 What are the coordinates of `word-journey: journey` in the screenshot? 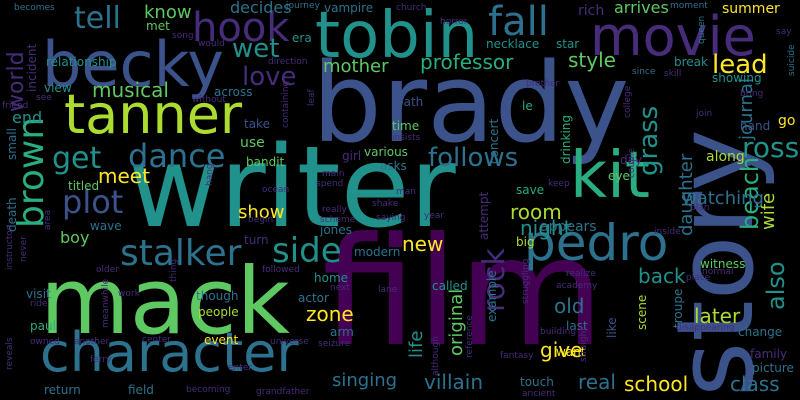 It's located at (303, 6).